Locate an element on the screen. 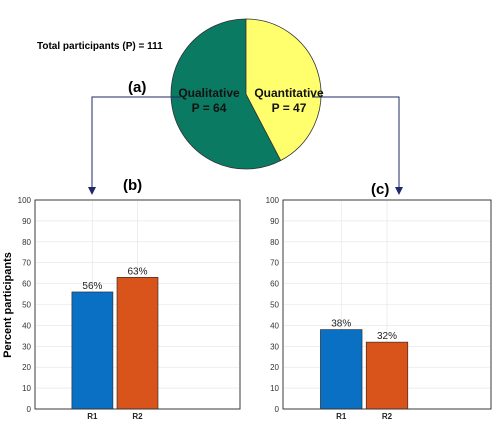  pie-slice-quantitative is located at coordinates (283, 90).